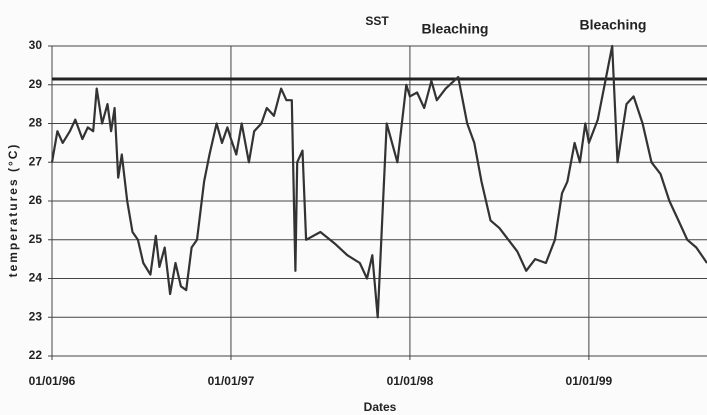 The height and width of the screenshot is (415, 707). Describe the element at coordinates (13, 210) in the screenshot. I see `y-axis-label: temperatures (°C)` at that location.